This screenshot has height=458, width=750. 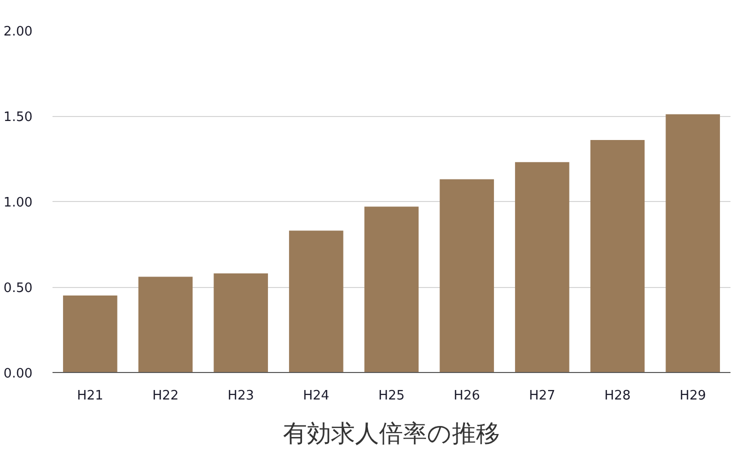 What do you see at coordinates (18, 32) in the screenshot?
I see `y-tick-label: 2.00` at bounding box center [18, 32].